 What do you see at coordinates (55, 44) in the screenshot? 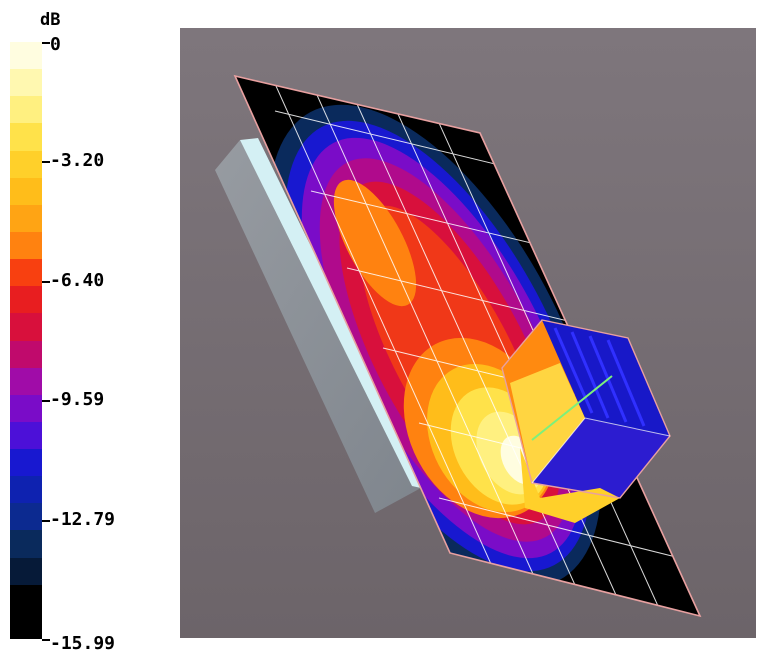
I see `colorbar-tick-label: 0` at bounding box center [55, 44].